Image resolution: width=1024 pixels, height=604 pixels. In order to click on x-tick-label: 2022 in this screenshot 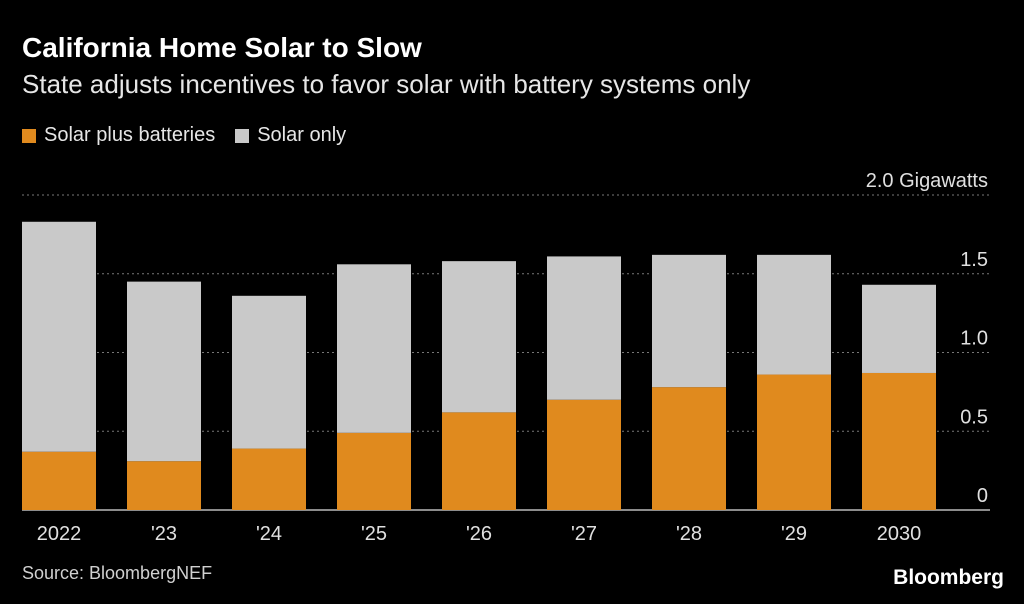, I will do `click(59, 534)`.